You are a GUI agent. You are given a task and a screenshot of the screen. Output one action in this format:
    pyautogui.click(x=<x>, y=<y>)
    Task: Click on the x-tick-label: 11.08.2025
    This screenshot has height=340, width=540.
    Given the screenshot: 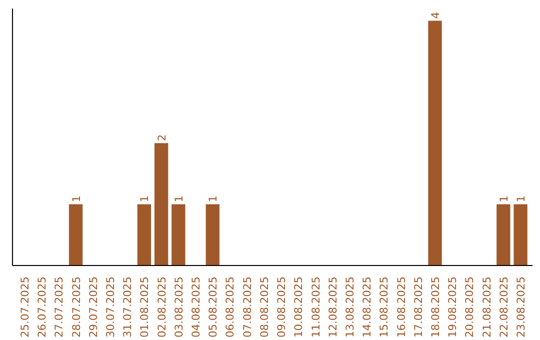 What is the action you would take?
    pyautogui.click(x=315, y=307)
    